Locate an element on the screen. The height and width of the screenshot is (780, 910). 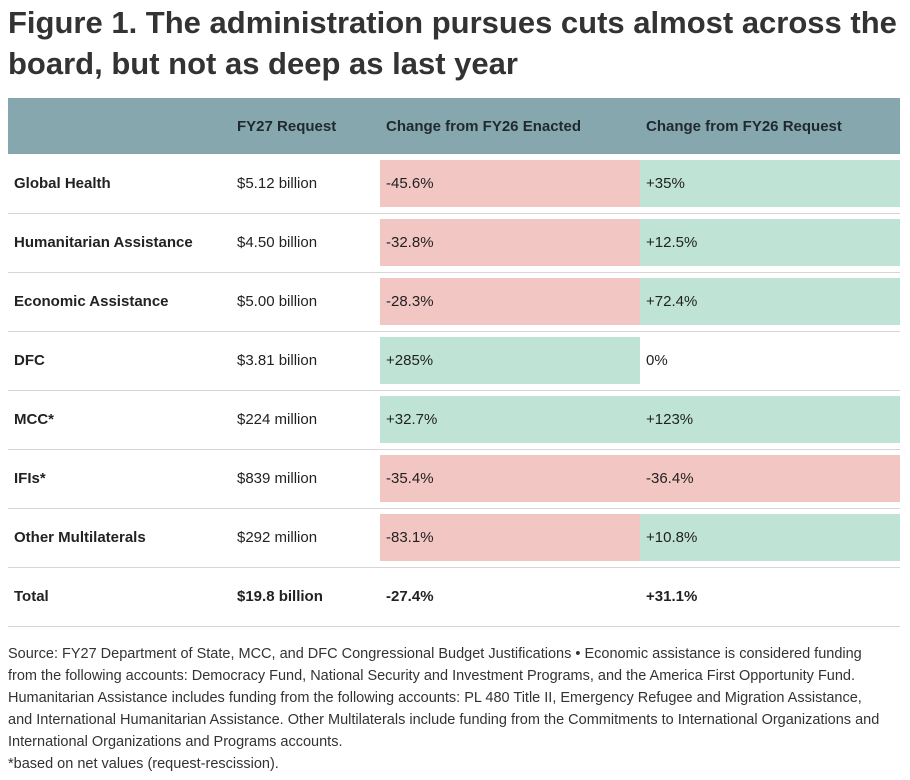
row-change-enacted: -35.4% is located at coordinates (510, 478).